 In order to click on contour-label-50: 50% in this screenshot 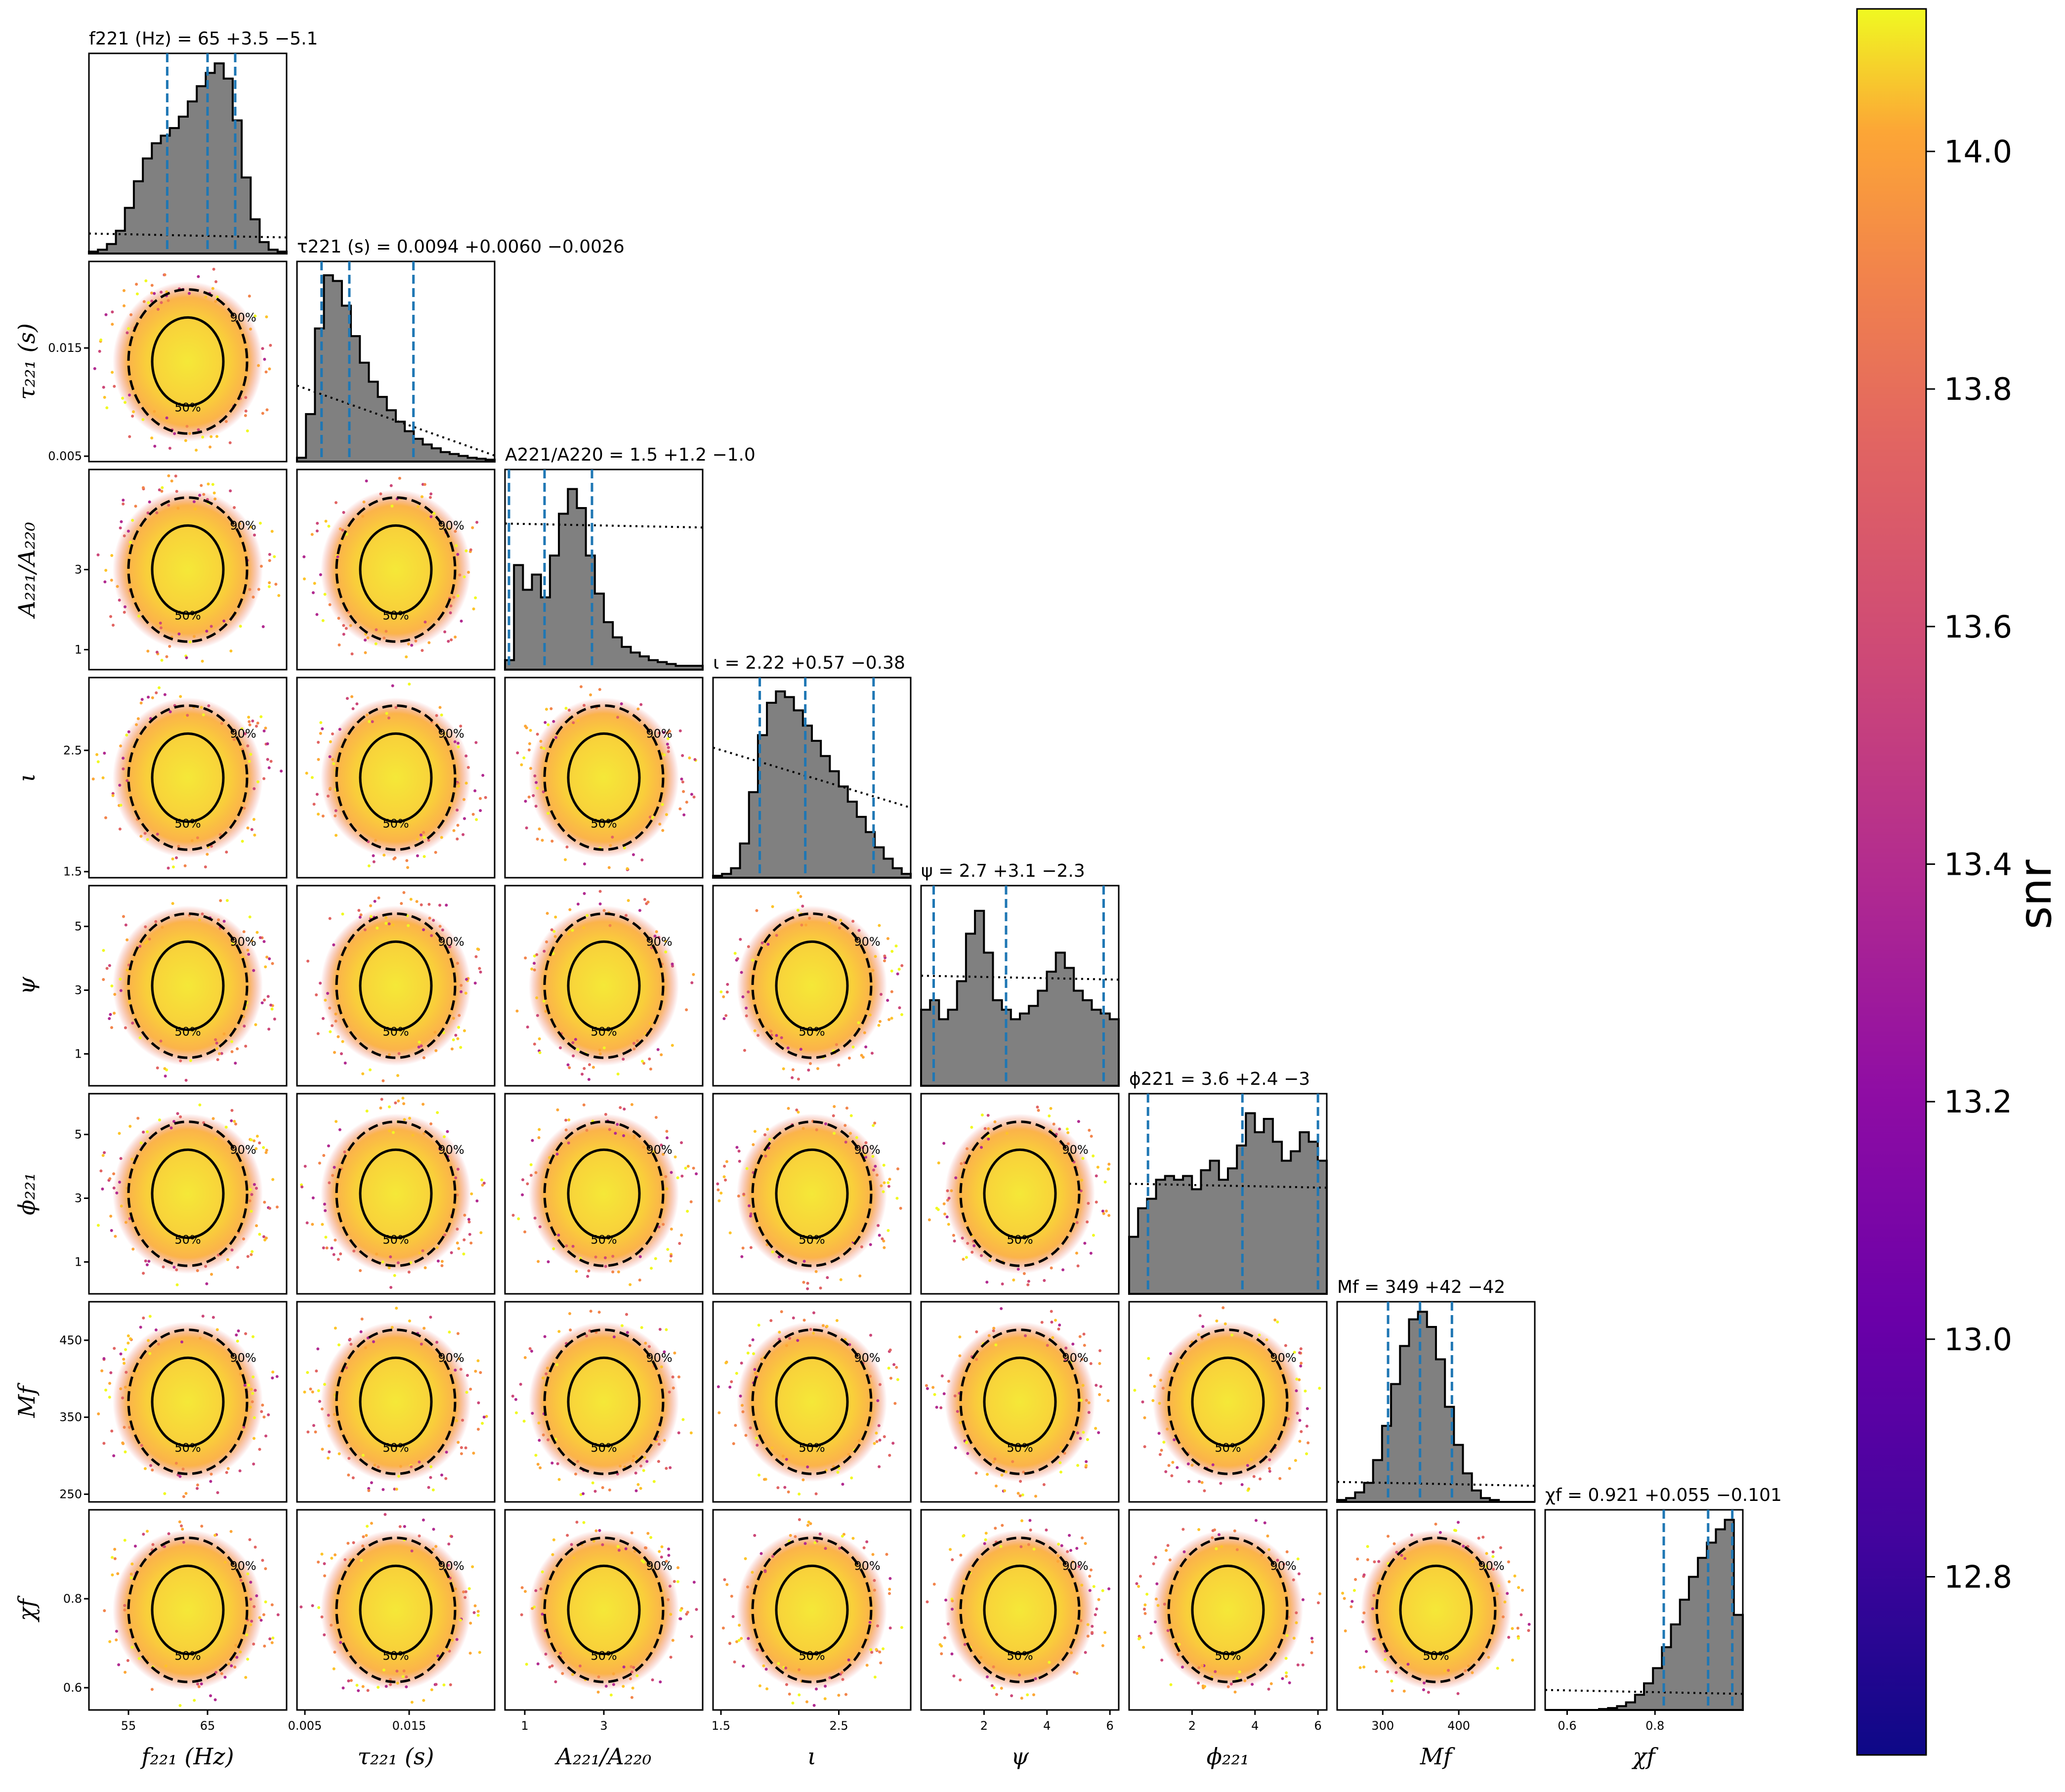, I will do `click(1228, 1656)`.